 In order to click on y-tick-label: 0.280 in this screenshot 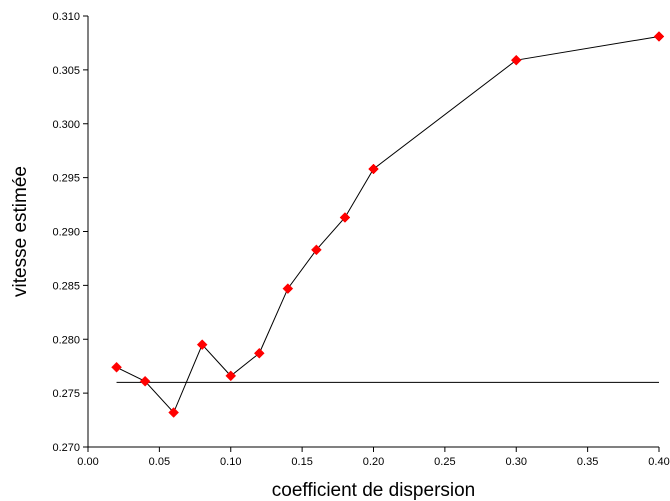, I will do `click(66, 340)`.